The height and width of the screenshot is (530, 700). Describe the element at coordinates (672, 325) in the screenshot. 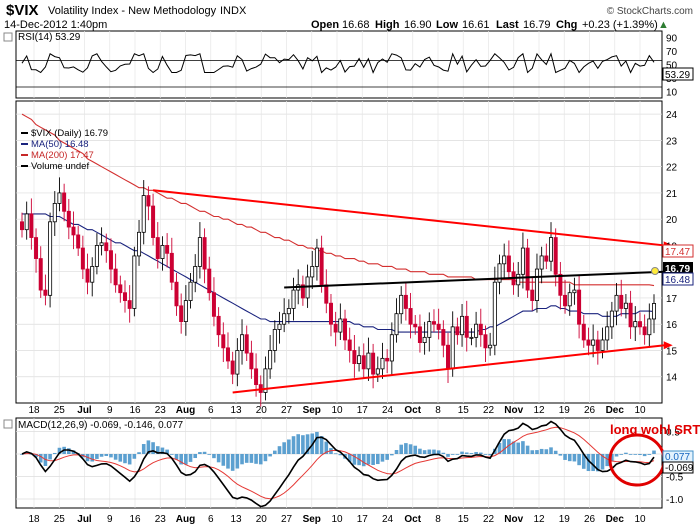

I see `y-tick-label: 16` at that location.